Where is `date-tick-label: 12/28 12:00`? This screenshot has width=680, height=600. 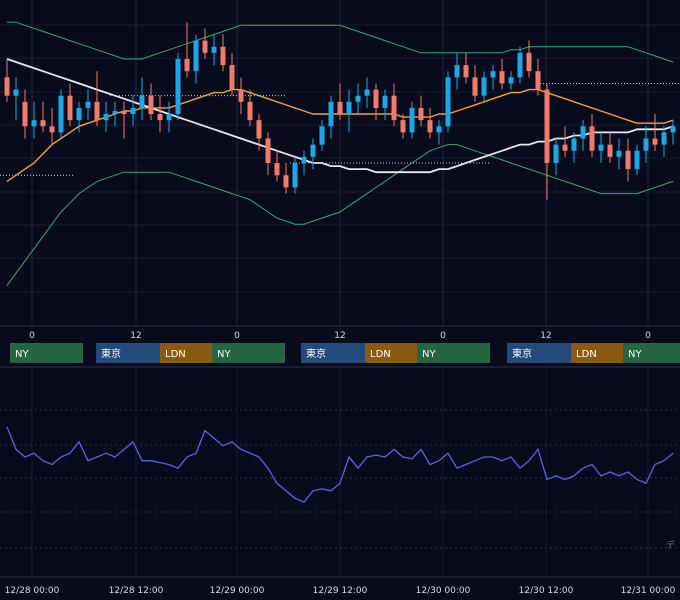
date-tick-label: 12/28 12:00 is located at coordinates (136, 591).